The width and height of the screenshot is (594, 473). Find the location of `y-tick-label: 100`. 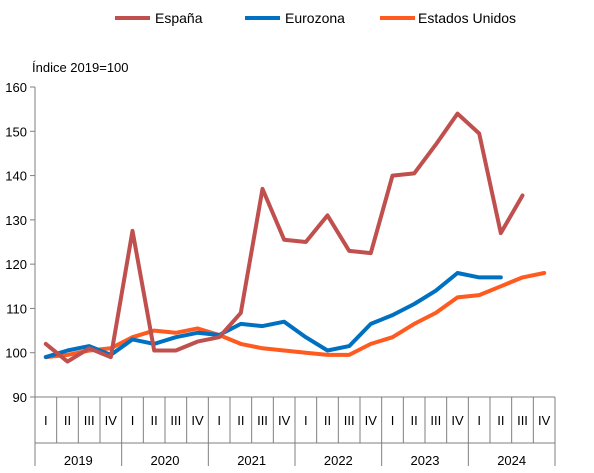

y-tick-label: 100 is located at coordinates (16, 353).